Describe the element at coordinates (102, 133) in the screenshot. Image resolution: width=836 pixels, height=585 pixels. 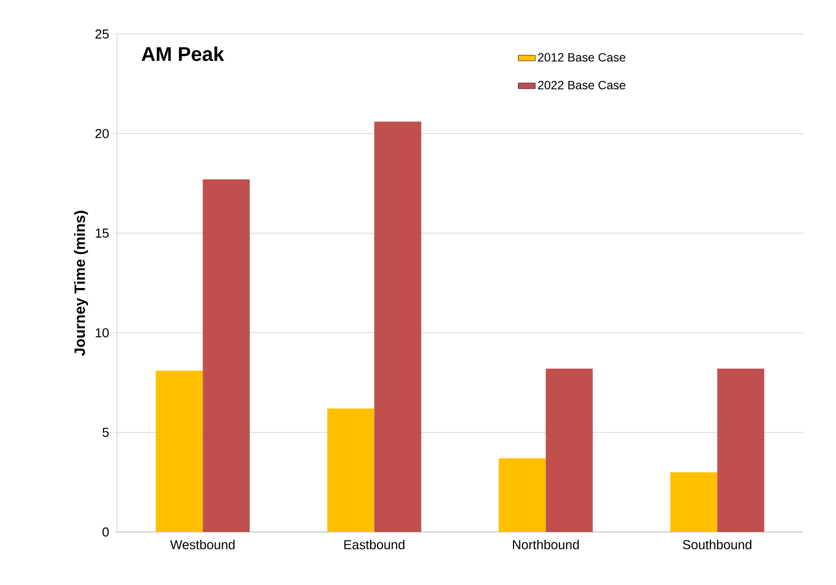
I see `y-tick-label: 20` at that location.